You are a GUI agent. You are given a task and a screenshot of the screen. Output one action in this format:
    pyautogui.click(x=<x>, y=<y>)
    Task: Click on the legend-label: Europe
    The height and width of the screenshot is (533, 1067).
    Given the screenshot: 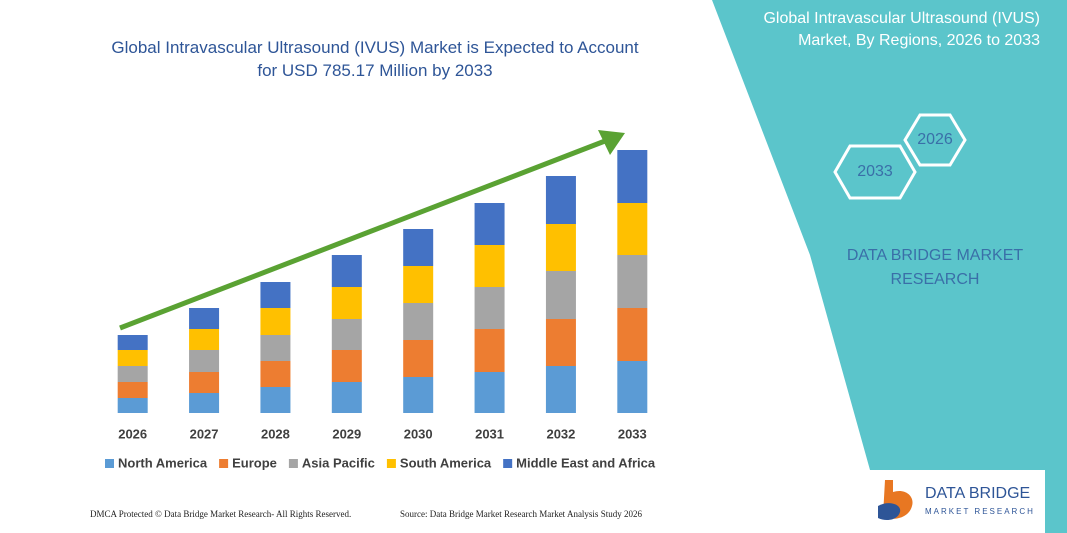 What is the action you would take?
    pyautogui.click(x=254, y=462)
    